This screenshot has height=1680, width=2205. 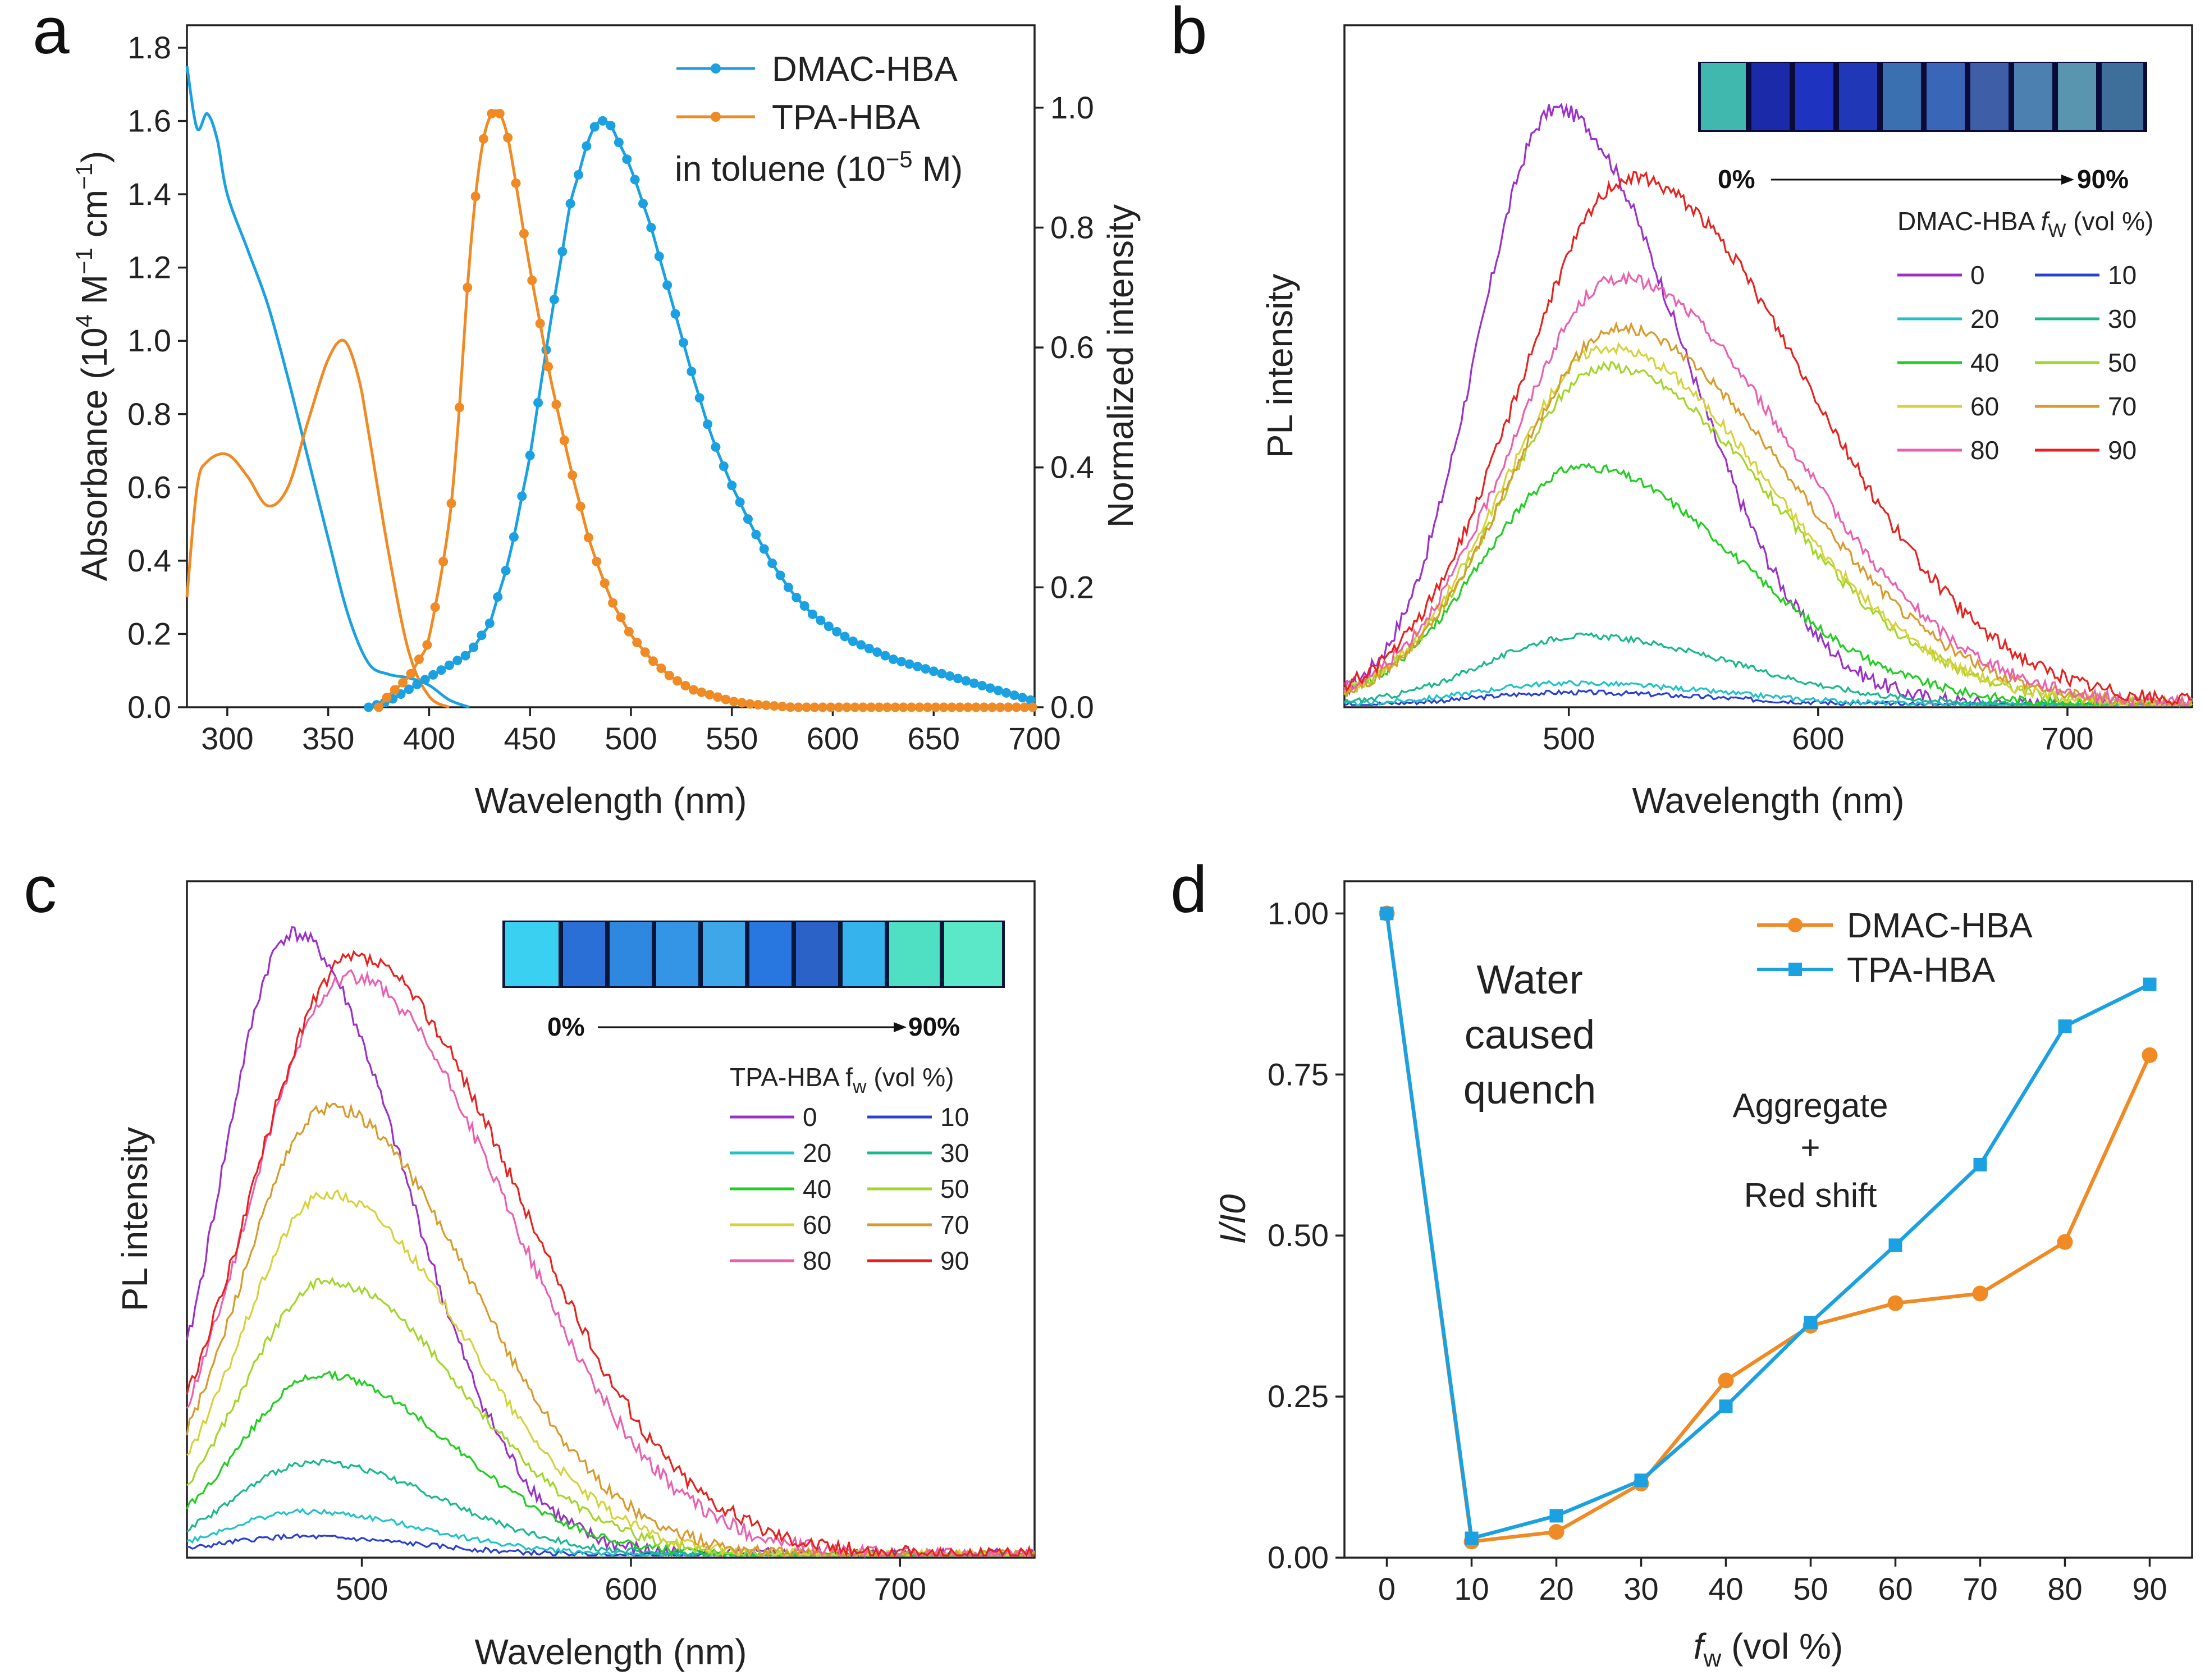 I want to click on x-tick-label: 90, so click(x=2149, y=1589).